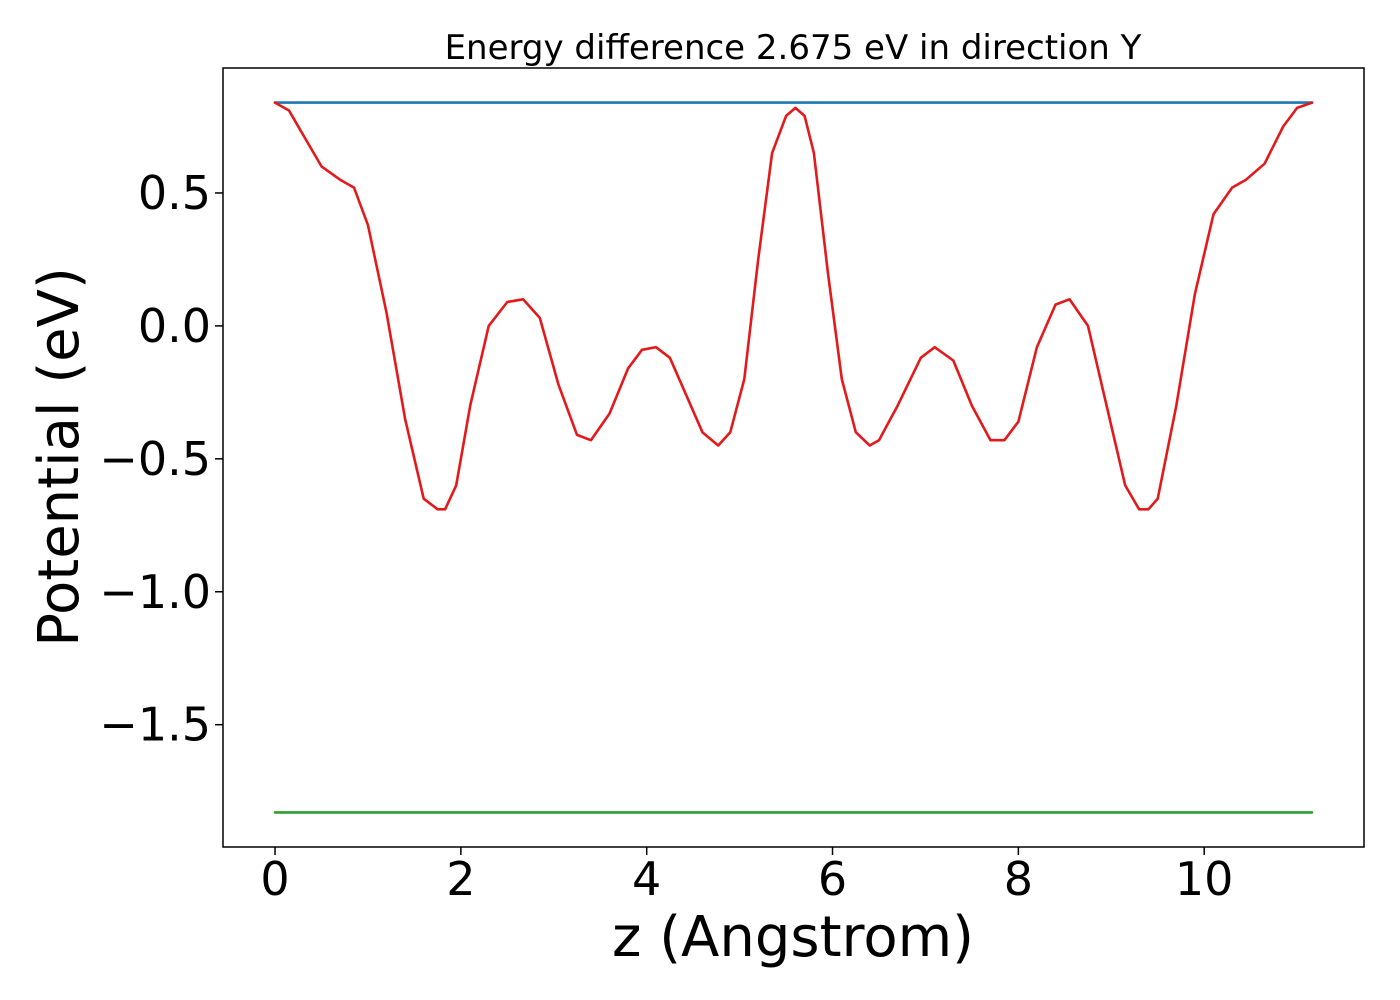 This screenshot has height=1000, width=1400. I want to click on y-tick-label: −1.5, so click(155, 725).